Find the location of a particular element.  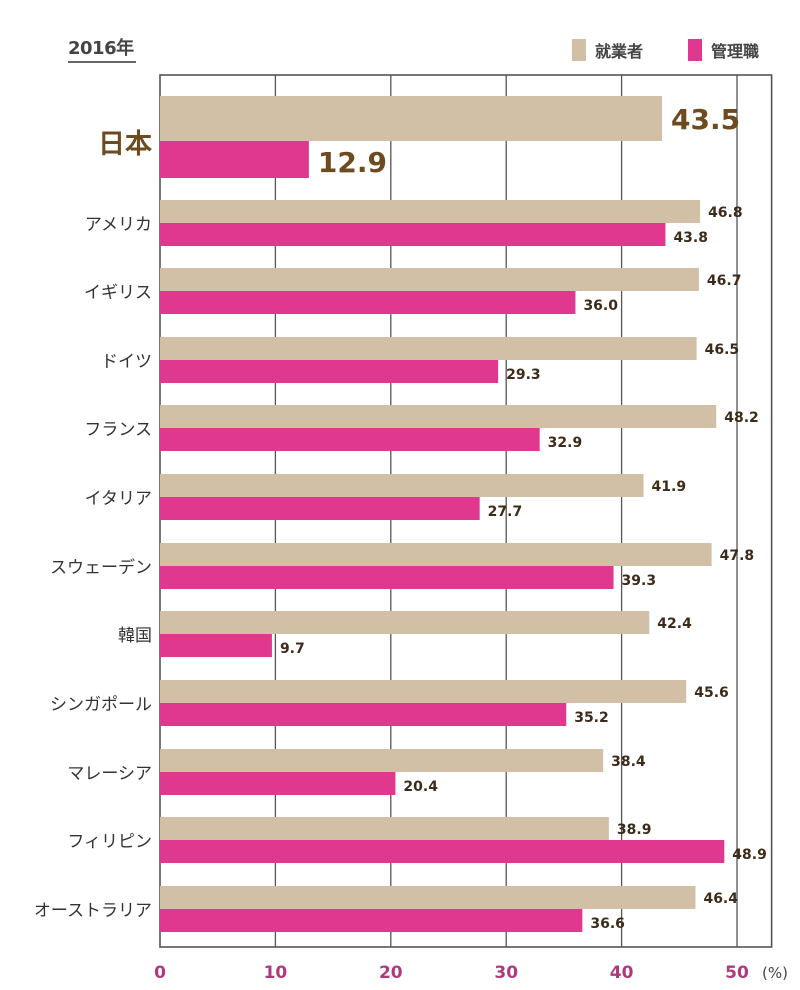

value-label-managers: 32.9 is located at coordinates (565, 443).